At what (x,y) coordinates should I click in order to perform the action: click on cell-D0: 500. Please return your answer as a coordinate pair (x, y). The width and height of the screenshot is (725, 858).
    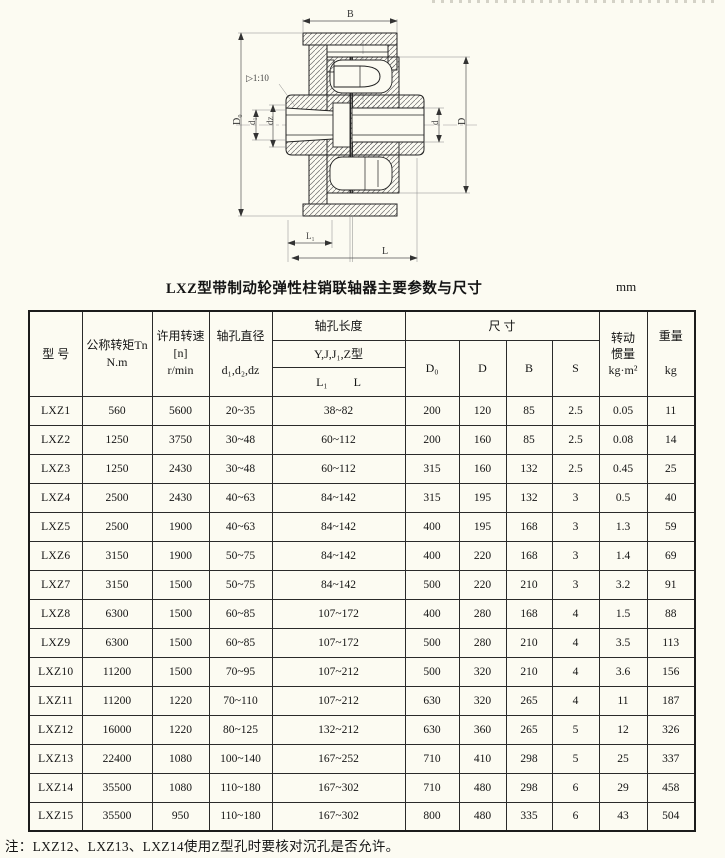
    Looking at the image, I should click on (432, 584).